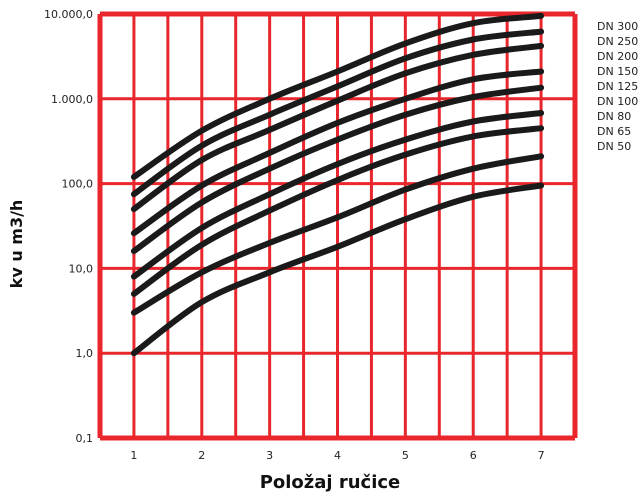  What do you see at coordinates (617, 56) in the screenshot?
I see `legend-entry: DN 200` at bounding box center [617, 56].